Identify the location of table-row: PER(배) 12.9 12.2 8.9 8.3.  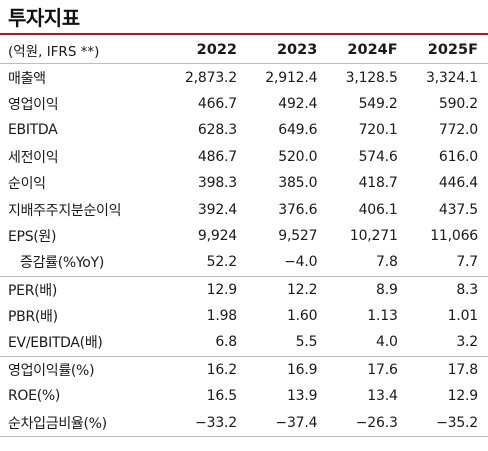
(244, 289).